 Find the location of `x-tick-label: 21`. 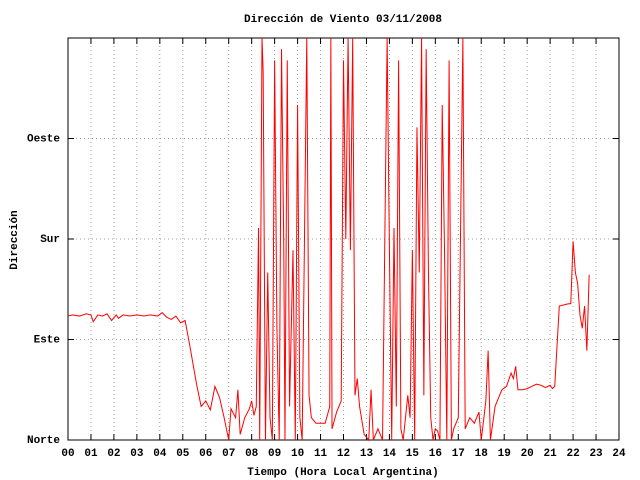

x-tick-label: 21 is located at coordinates (551, 454).